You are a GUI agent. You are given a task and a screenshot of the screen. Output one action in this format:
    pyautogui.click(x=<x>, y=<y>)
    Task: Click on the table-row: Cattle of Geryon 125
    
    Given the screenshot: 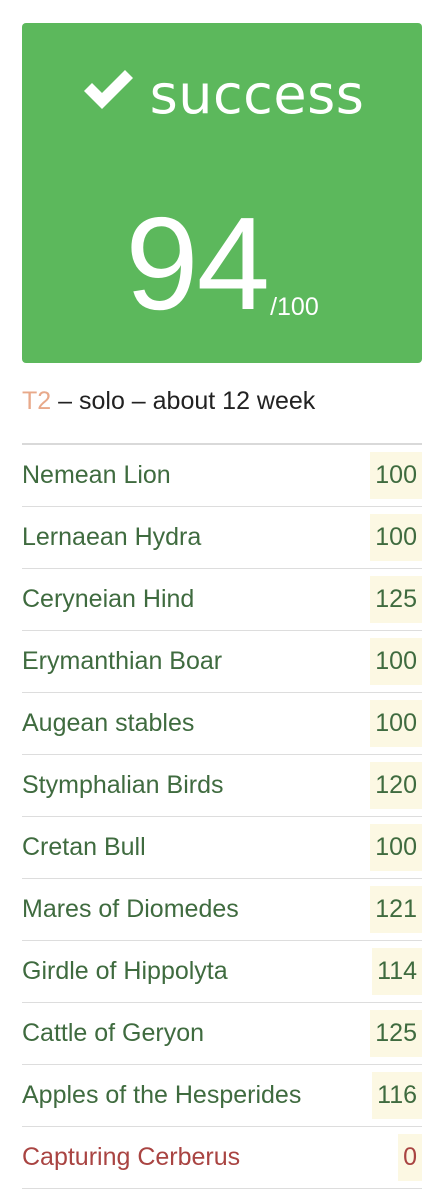 What is the action you would take?
    pyautogui.click(x=222, y=1034)
    